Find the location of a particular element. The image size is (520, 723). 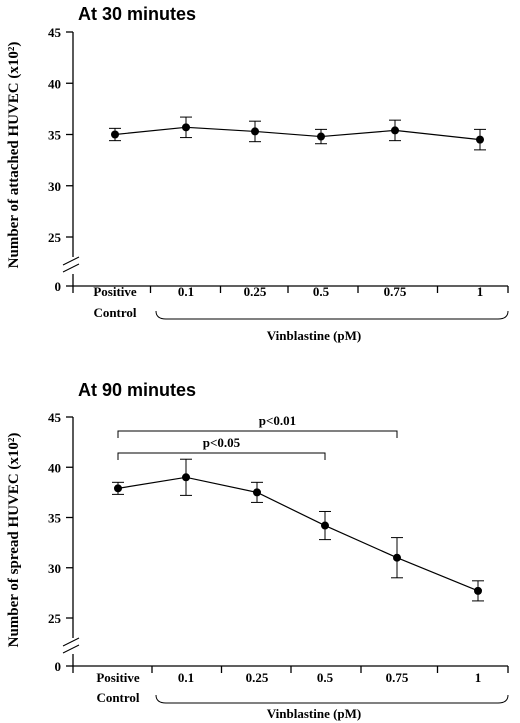

significance-label: p<0.05 is located at coordinates (222, 442).